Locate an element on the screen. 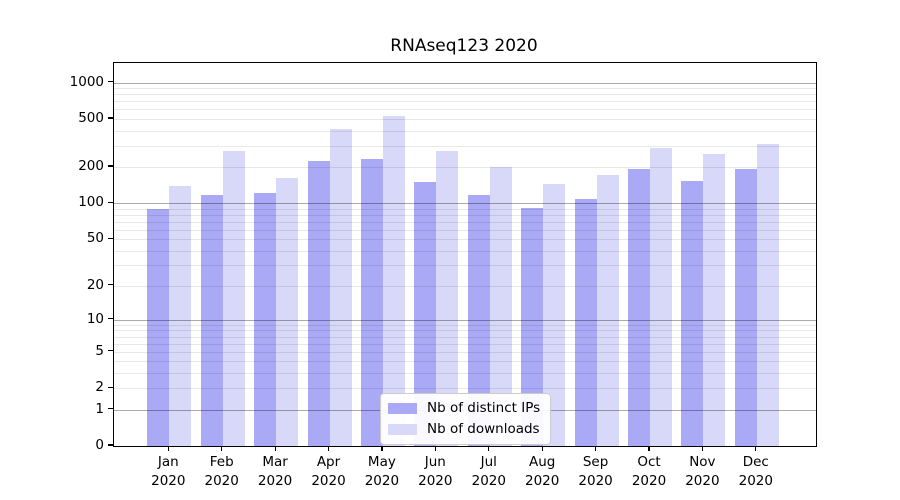 The width and height of the screenshot is (900, 500). legend-row-downloads: Nb of downloads is located at coordinates (464, 429).